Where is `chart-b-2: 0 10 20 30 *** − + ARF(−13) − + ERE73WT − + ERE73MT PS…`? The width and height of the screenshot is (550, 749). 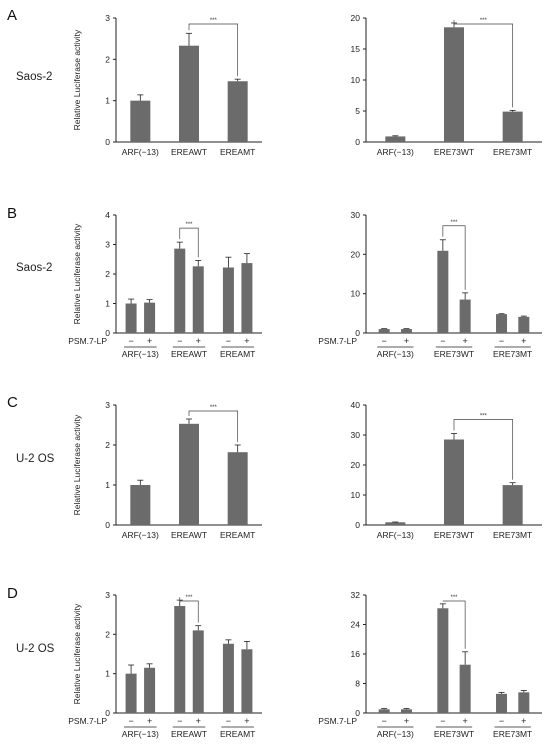
chart-b-2: 0 10 20 30 *** − + ARF(−13) − + ERE73WT − + ERE73MT PS… is located at coordinates (430, 284).